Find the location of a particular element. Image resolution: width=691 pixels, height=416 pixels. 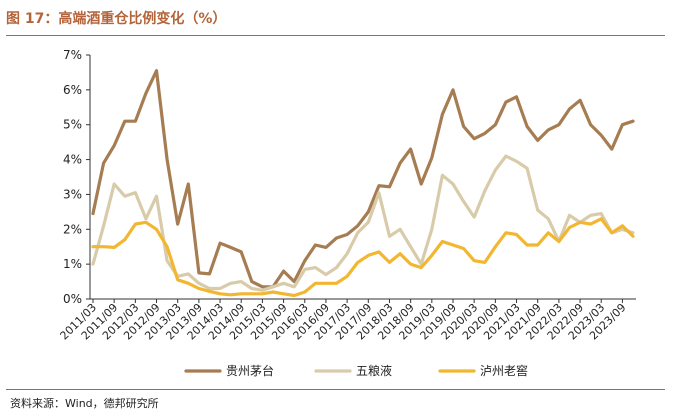

y-tick-label: 0% is located at coordinates (72, 299).